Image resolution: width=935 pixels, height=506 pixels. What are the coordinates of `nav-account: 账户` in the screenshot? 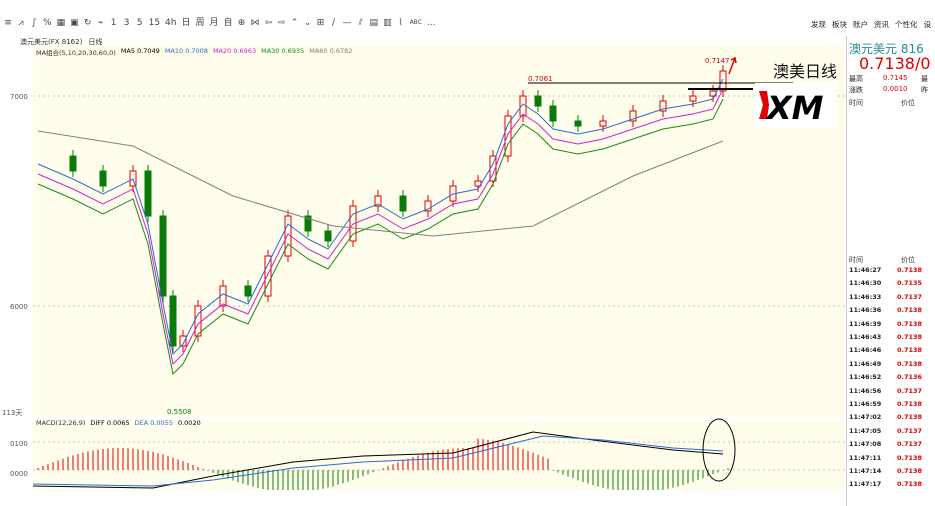 It's located at (860, 24).